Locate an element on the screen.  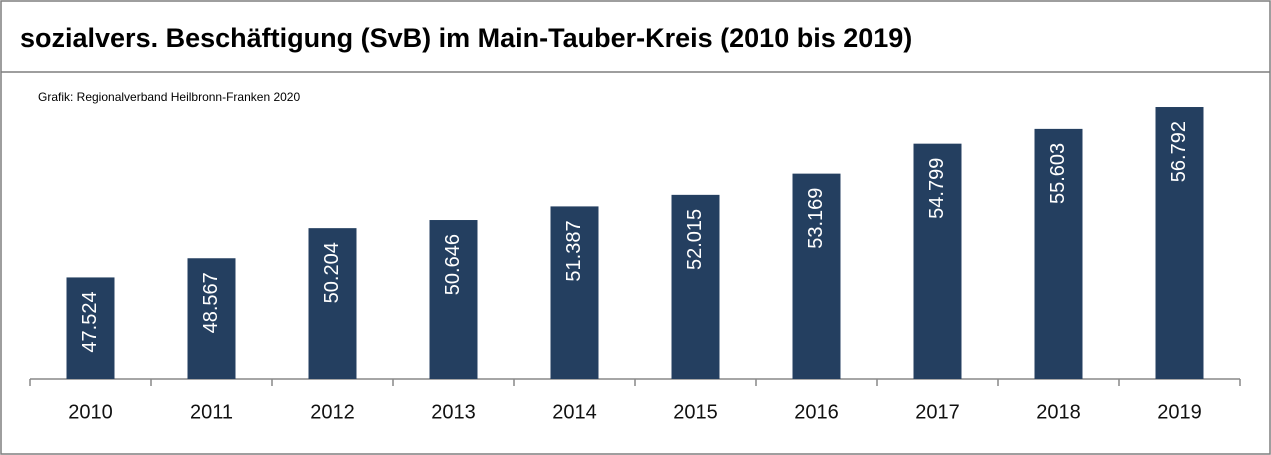
x-tick-label: 2017 is located at coordinates (937, 412).